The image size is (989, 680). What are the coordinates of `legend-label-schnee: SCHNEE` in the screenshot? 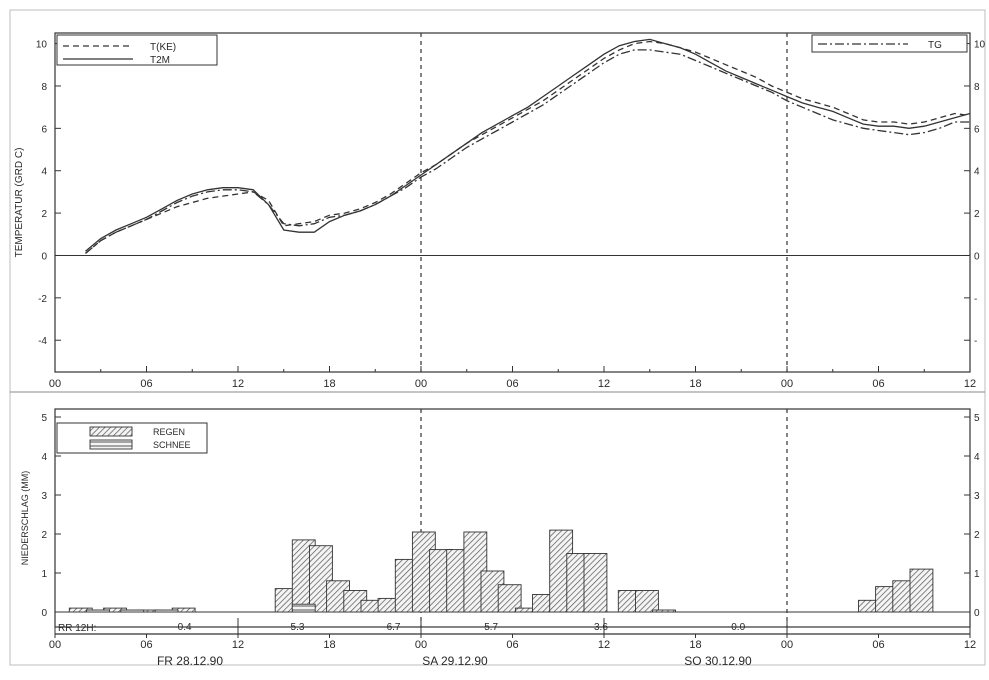 It's located at (172, 445).